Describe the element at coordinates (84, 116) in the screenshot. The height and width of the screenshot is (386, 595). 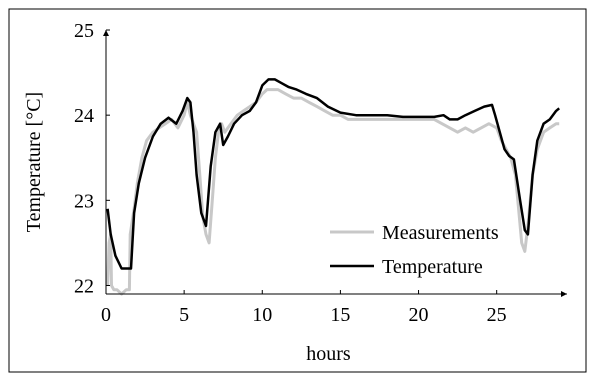
I see `y-tick-label: 24` at that location.